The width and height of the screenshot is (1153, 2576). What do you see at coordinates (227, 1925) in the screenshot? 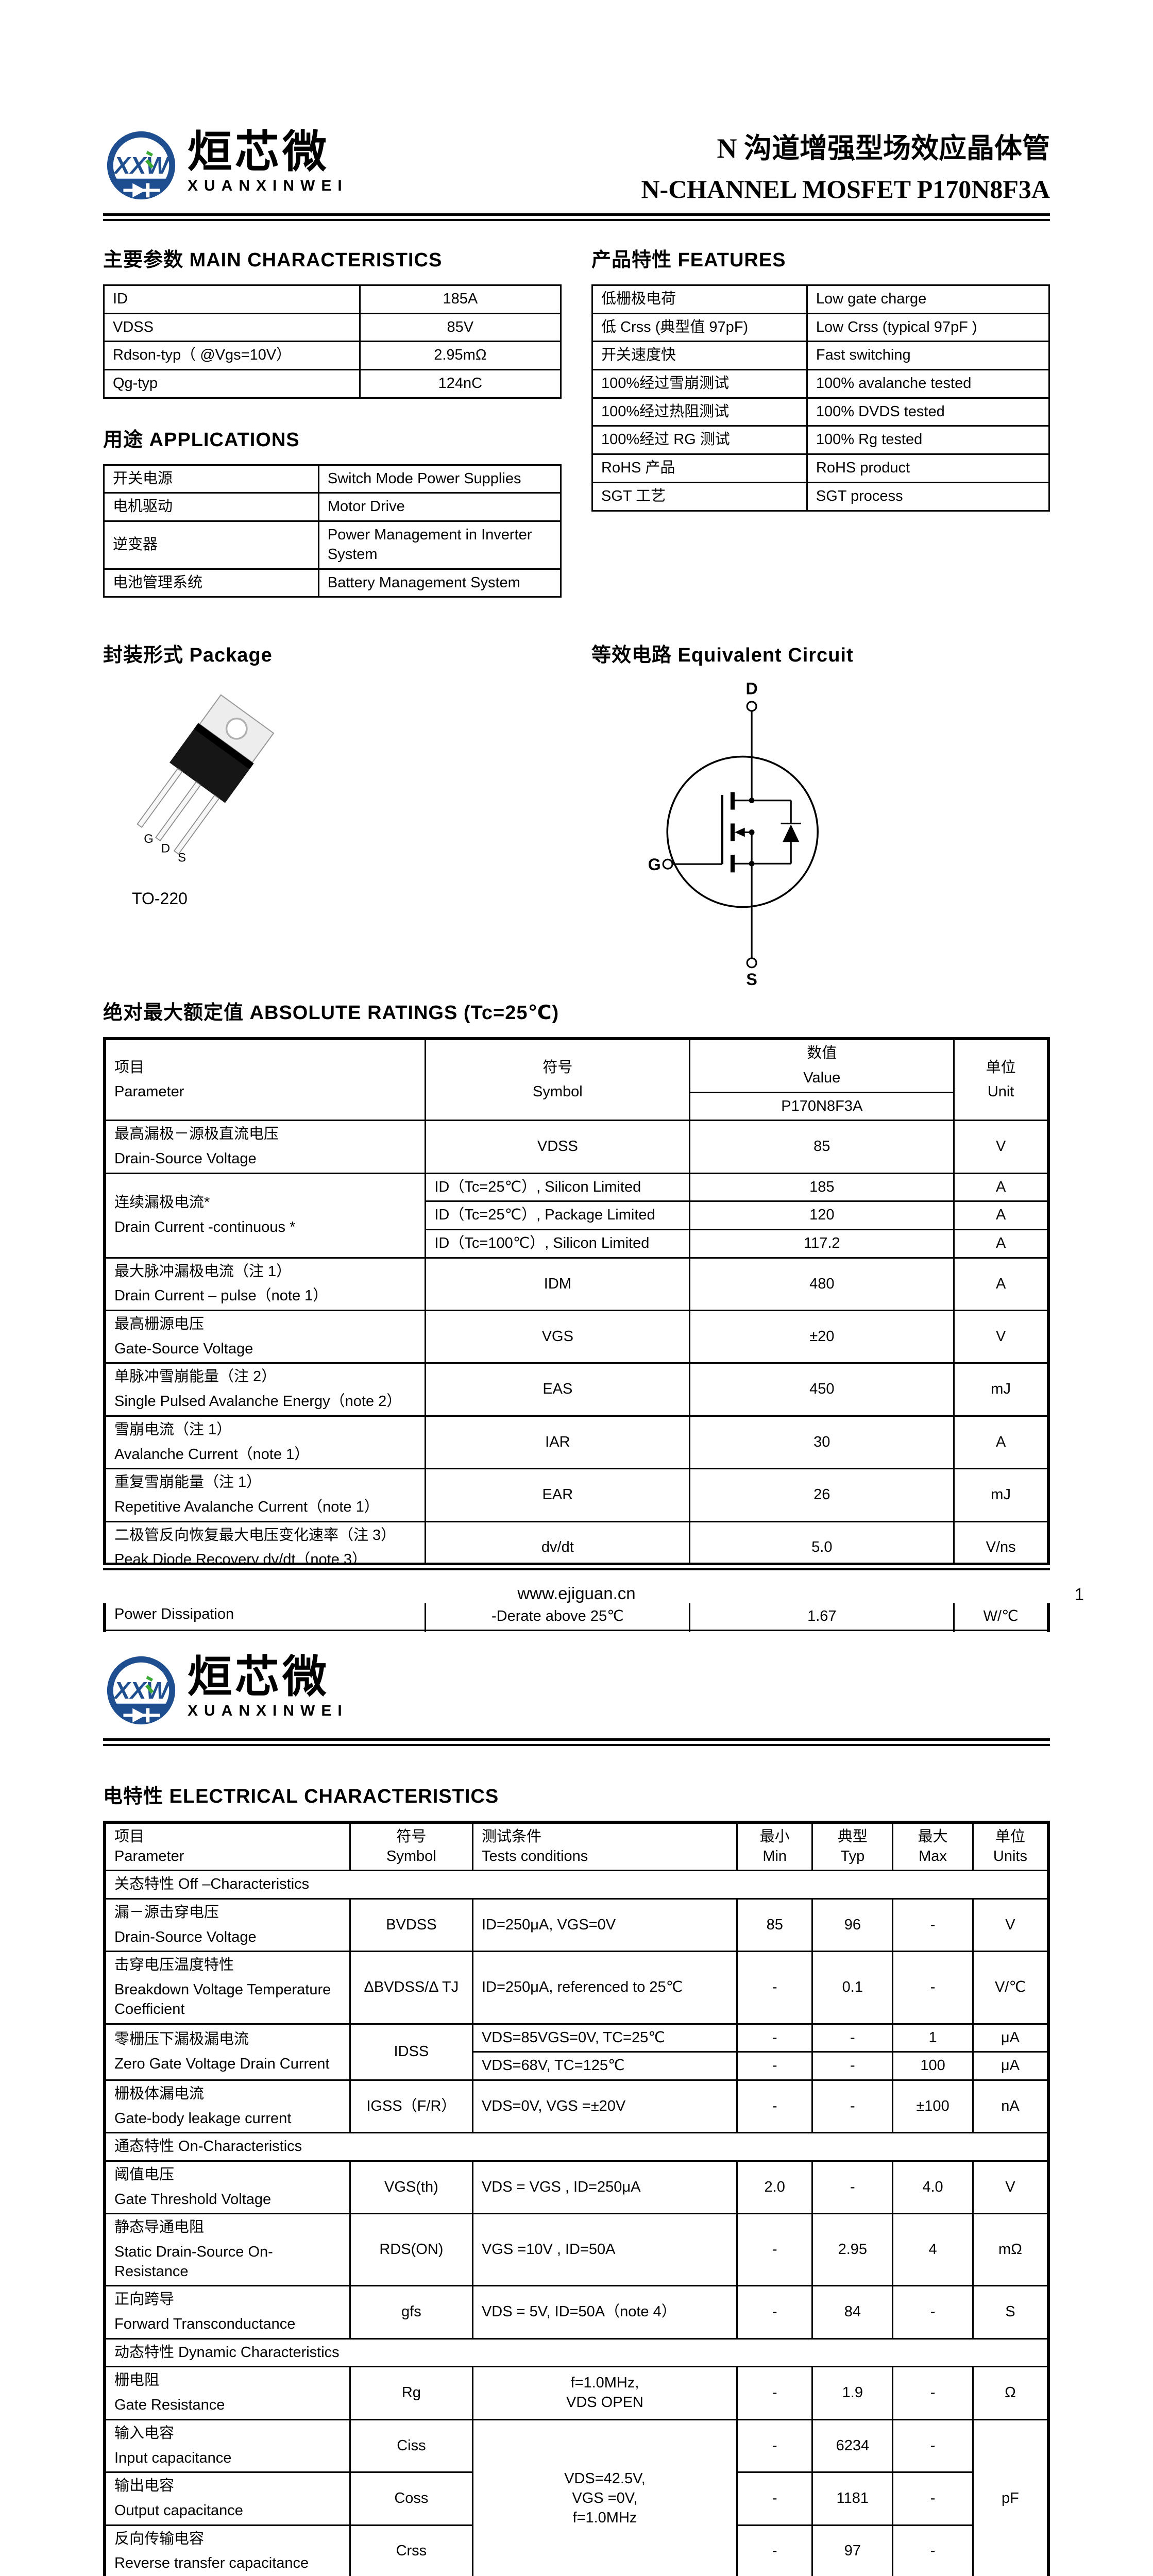
I see `param-cell: 漏－源击穿电压 Drain-Source Voltage` at bounding box center [227, 1925].